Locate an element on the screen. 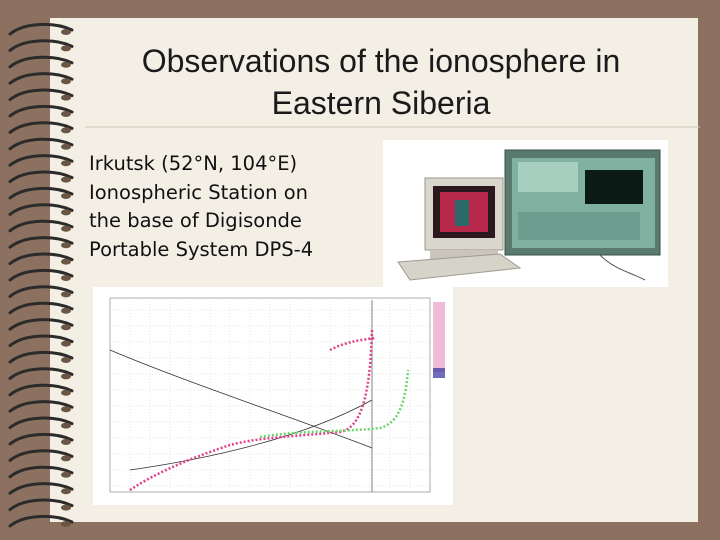 Image resolution: width=720 pixels, height=540 pixels. equipment-photo is located at coordinates (525, 213).